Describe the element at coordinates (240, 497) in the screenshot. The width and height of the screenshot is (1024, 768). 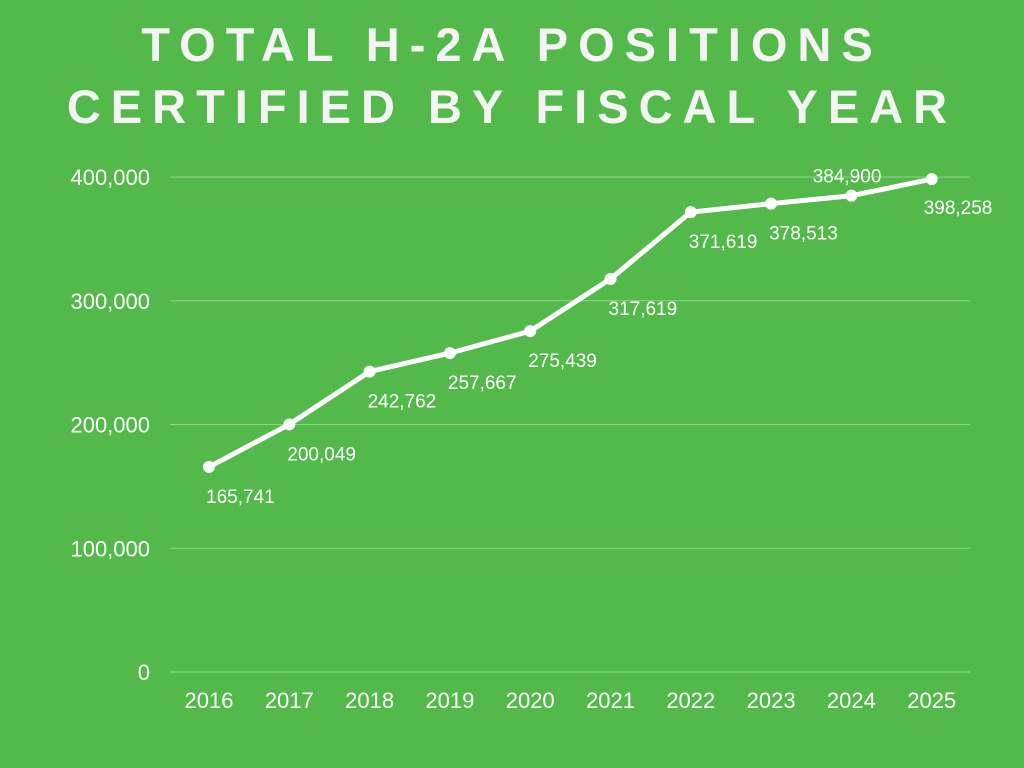
I see `data-label: 165,741` at that location.